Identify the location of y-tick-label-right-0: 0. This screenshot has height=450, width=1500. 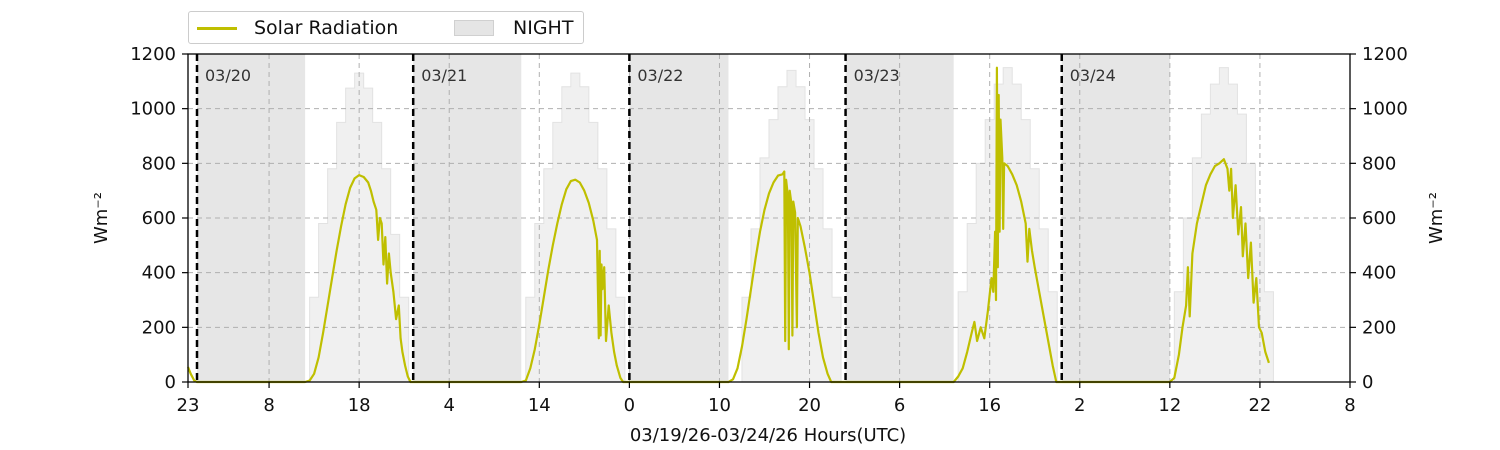
(1367, 382).